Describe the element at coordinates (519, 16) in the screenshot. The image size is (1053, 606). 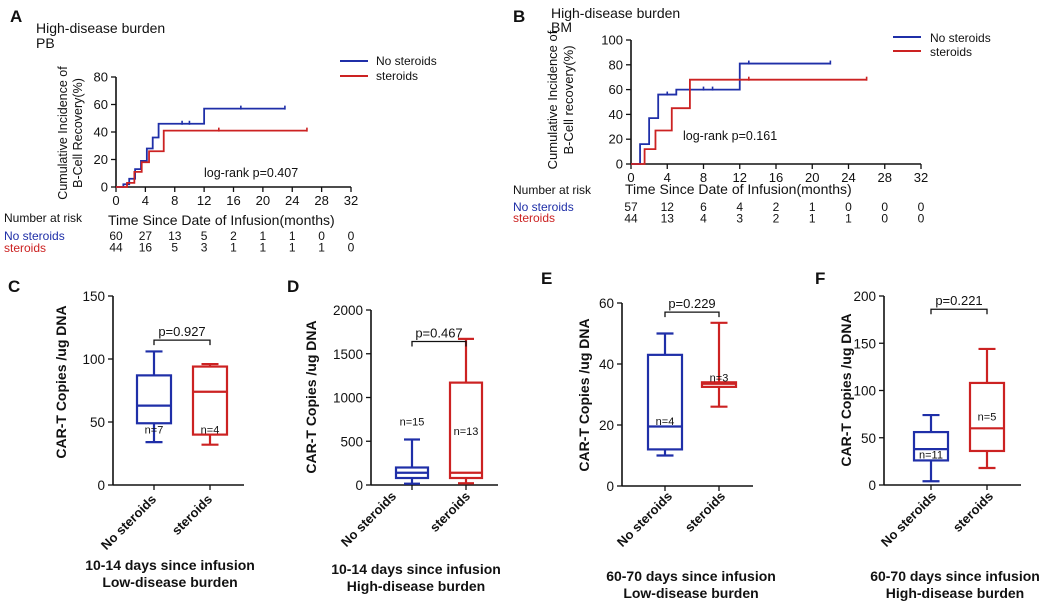
I see `panel-letter-b: B` at that location.